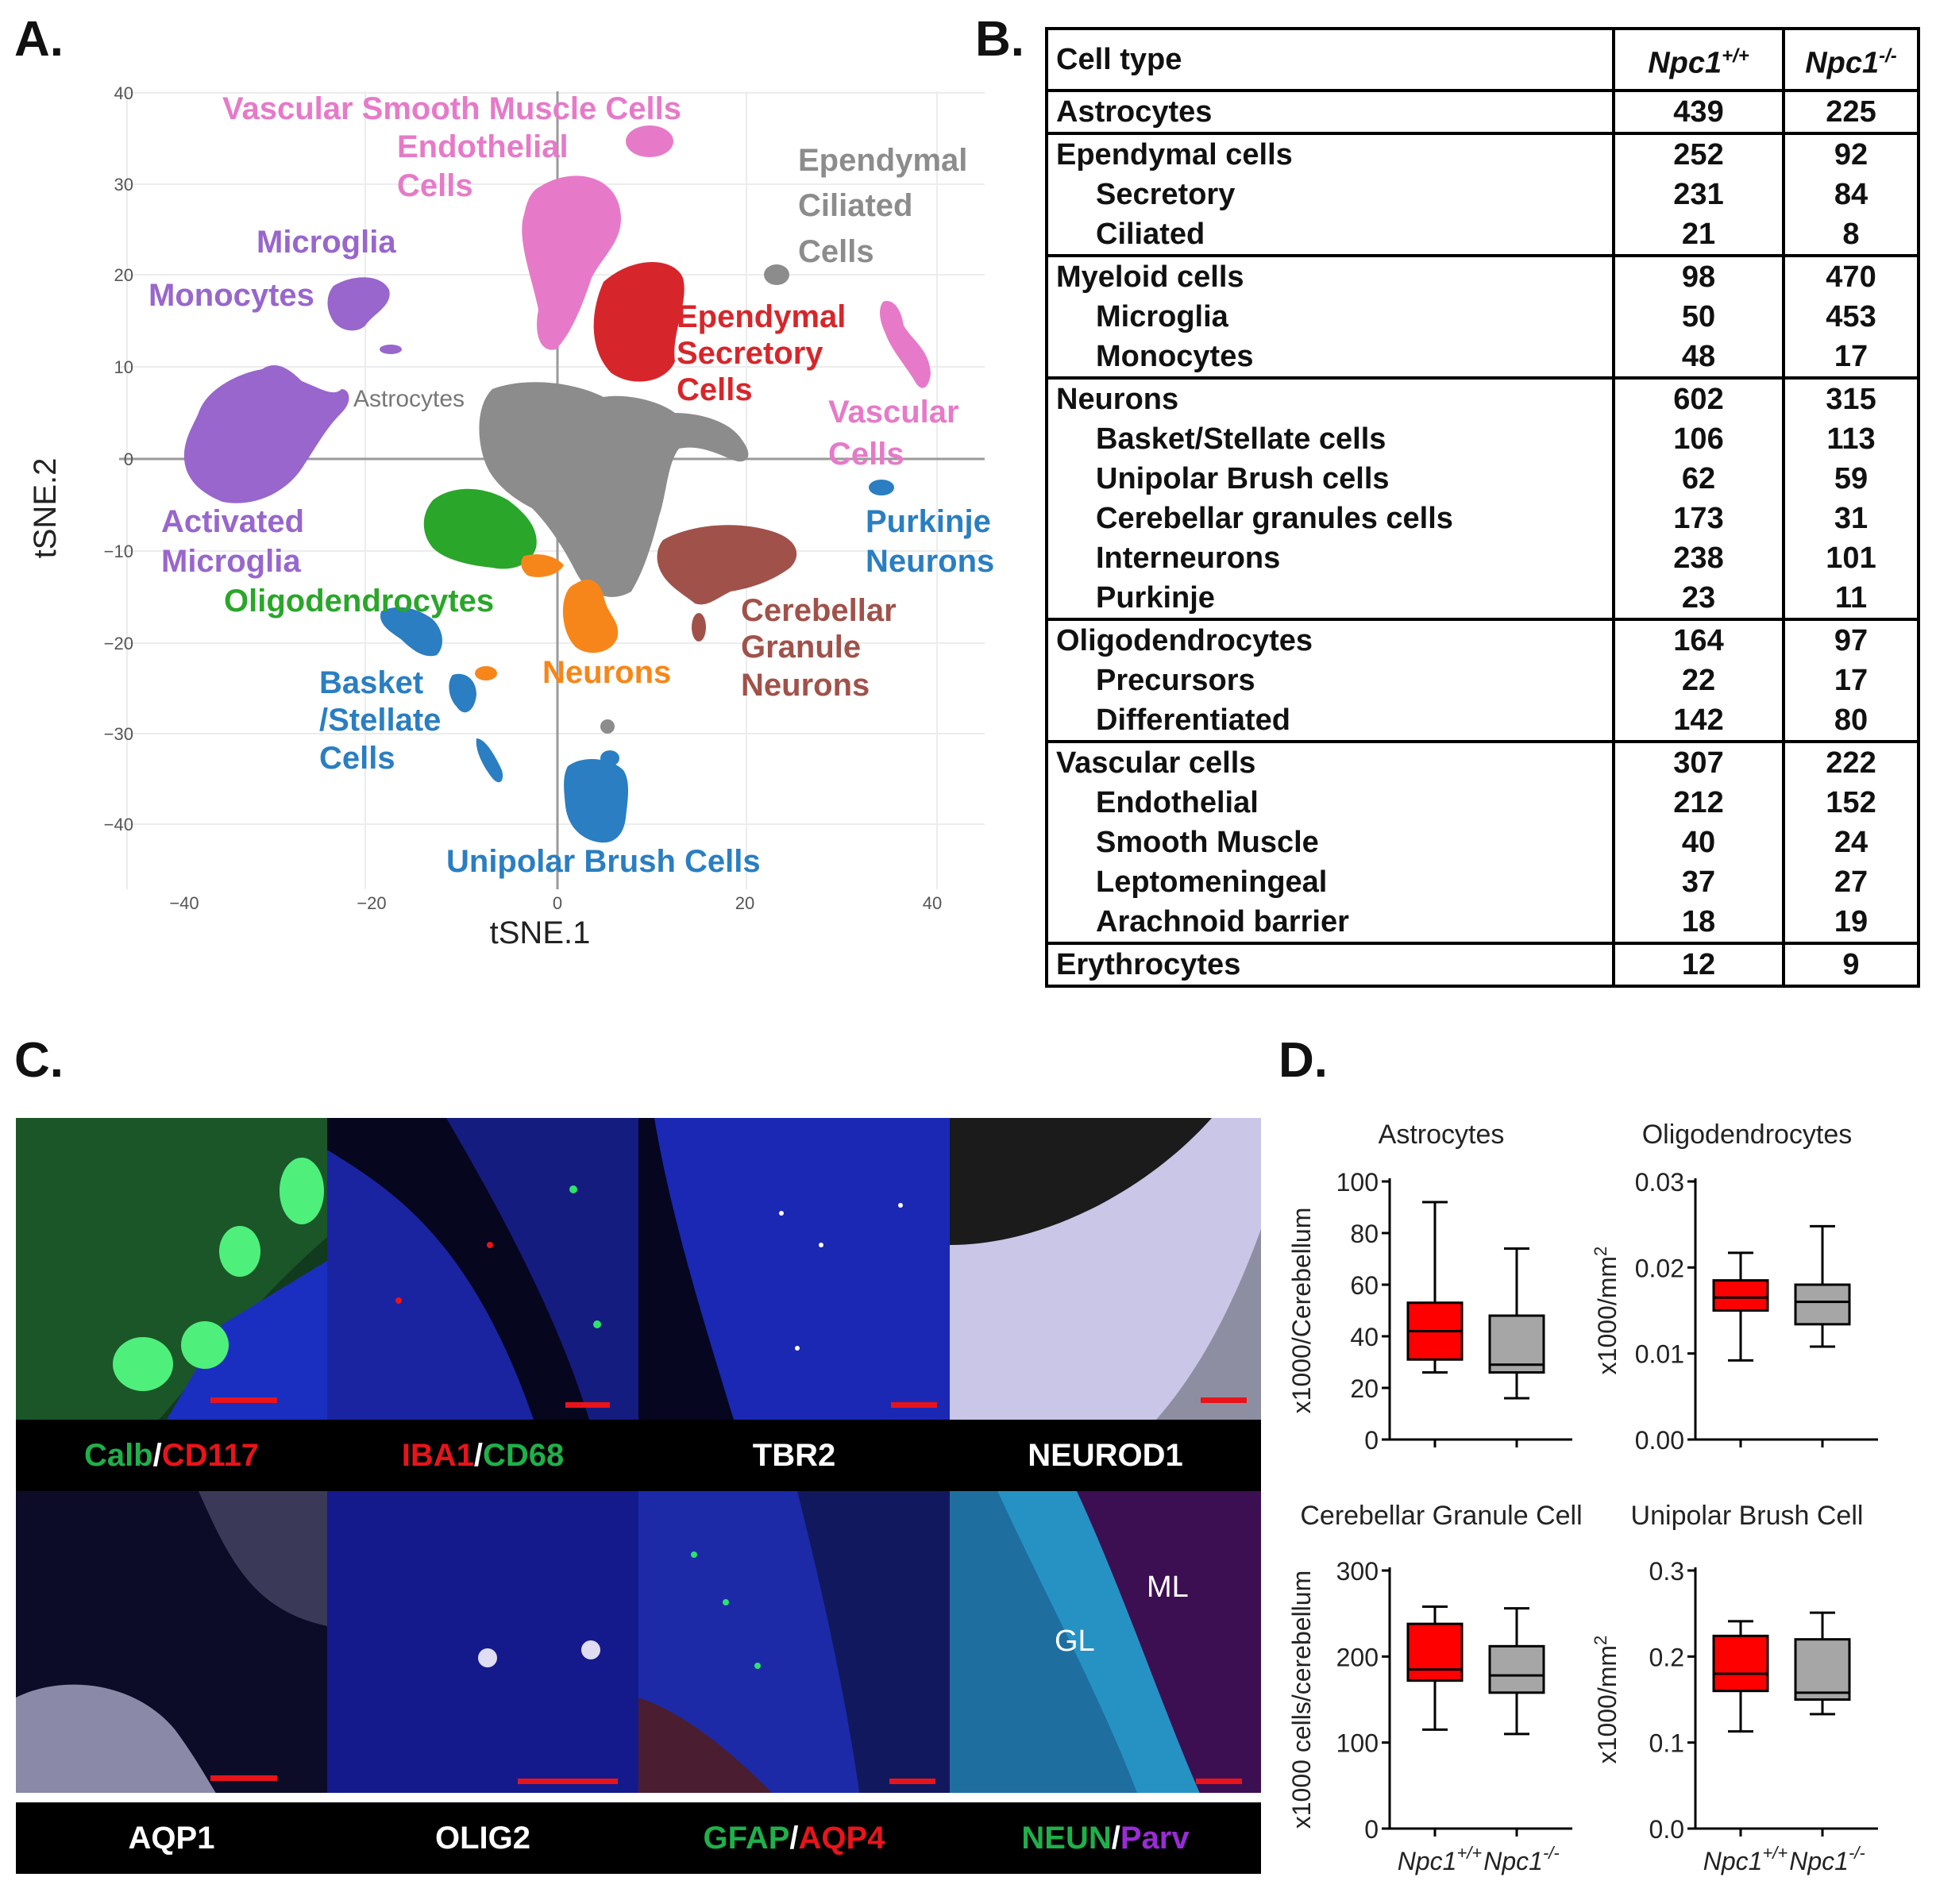 The image size is (1936, 1904). I want to click on table-cell-type: Oligodendrocytes, so click(1331, 639).